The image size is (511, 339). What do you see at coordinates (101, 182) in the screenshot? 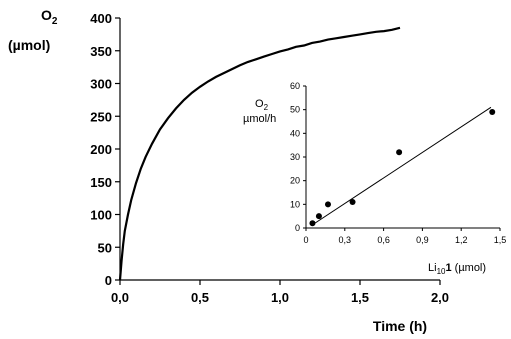
I see `main-y-tick-label: 150` at bounding box center [101, 182].